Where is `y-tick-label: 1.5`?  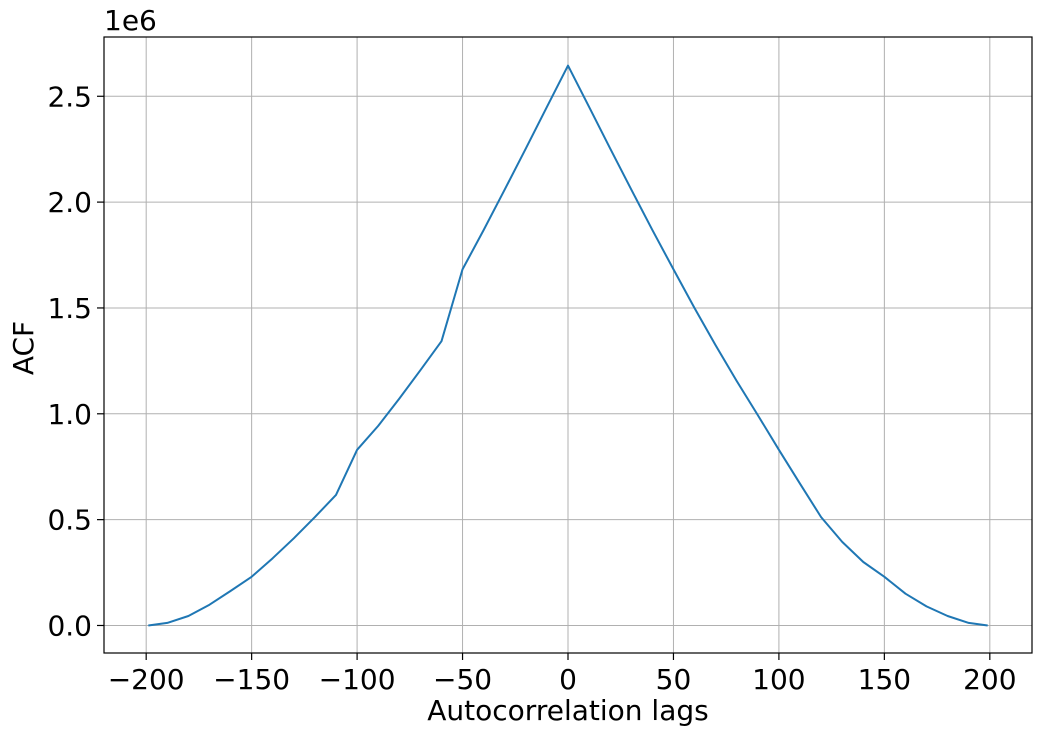
y-tick-label: 1.5 is located at coordinates (69, 308).